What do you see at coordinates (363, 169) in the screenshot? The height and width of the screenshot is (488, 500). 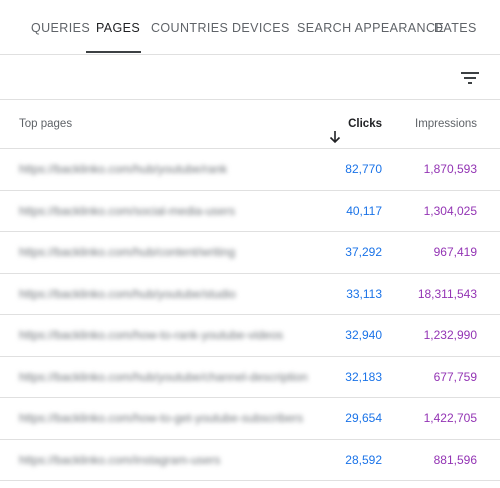 I see `clicks-value: 82,770` at bounding box center [363, 169].